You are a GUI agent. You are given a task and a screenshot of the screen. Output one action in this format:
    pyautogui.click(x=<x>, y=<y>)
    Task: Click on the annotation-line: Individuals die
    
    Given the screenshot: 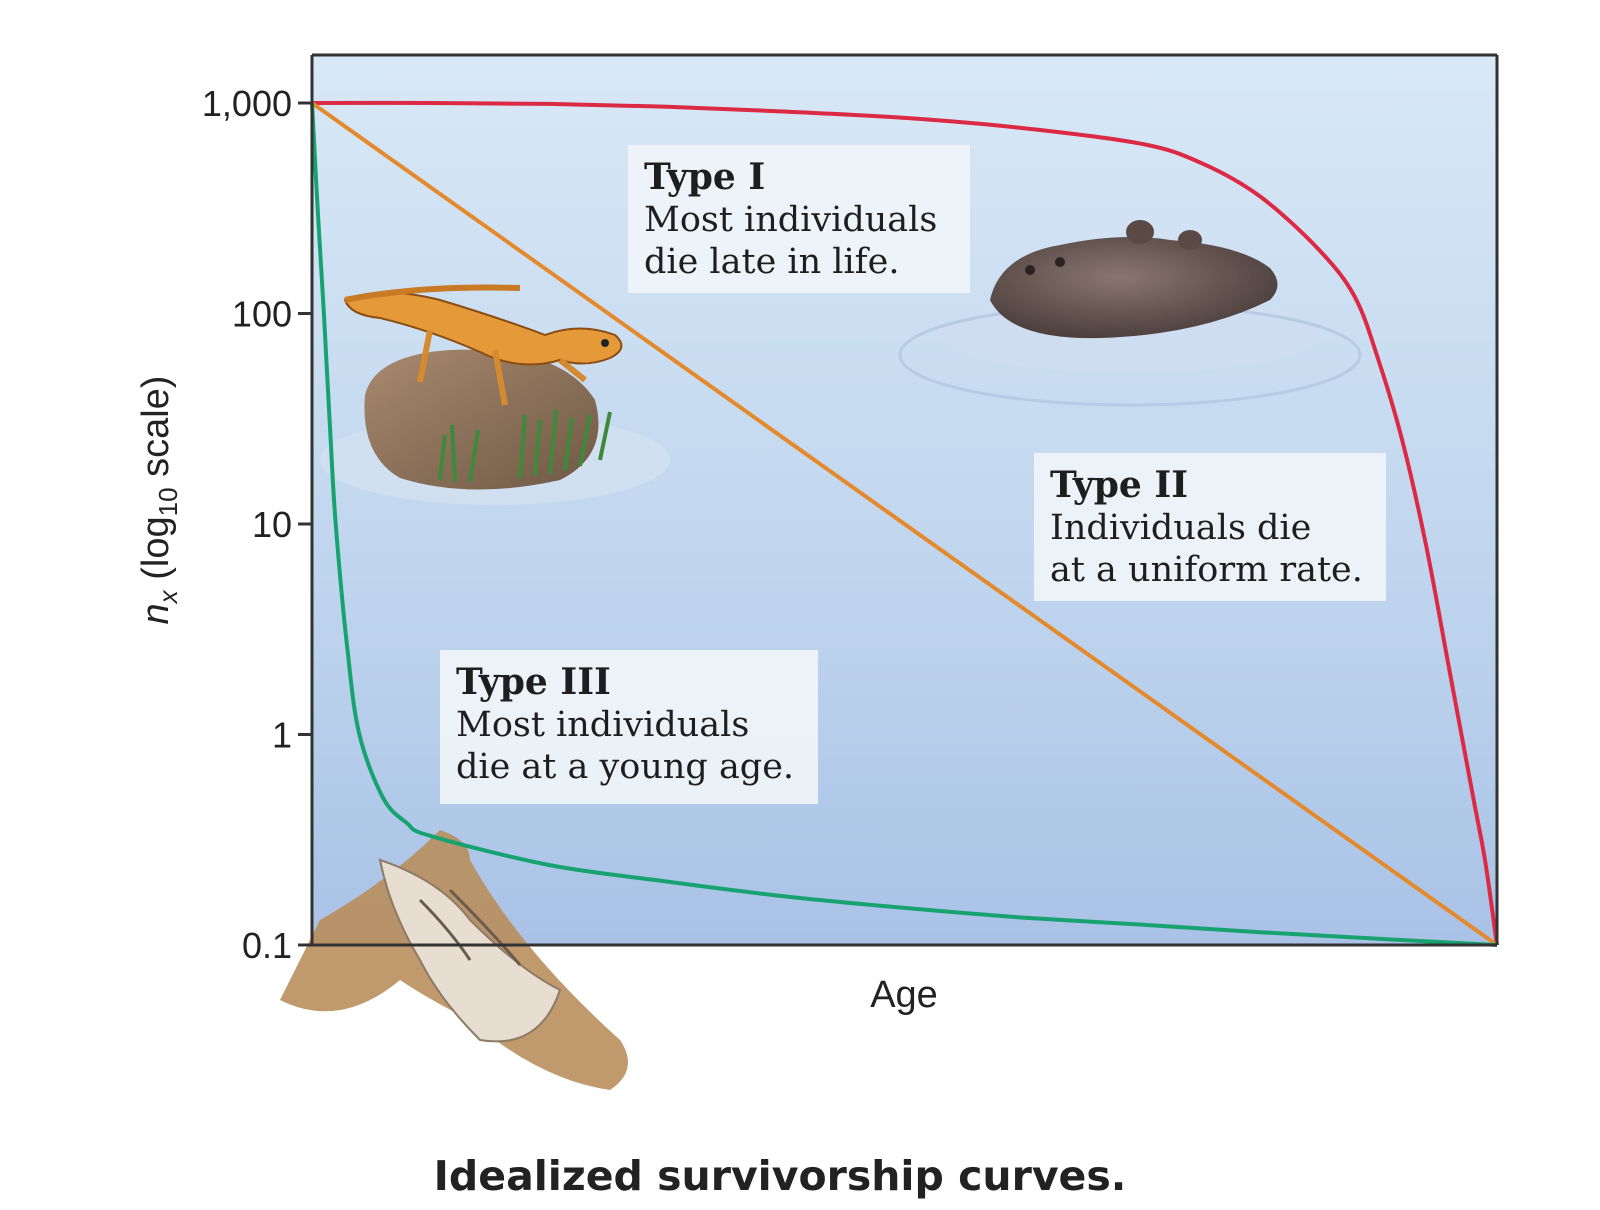 What is the action you would take?
    pyautogui.click(x=1180, y=528)
    